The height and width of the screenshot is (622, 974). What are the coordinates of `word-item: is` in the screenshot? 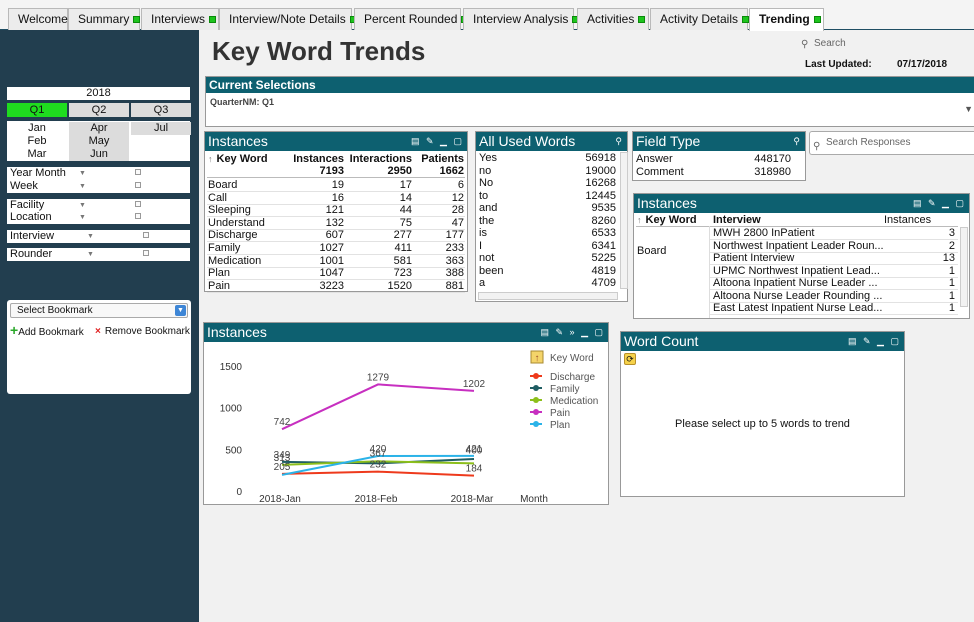 It's located at (483, 233).